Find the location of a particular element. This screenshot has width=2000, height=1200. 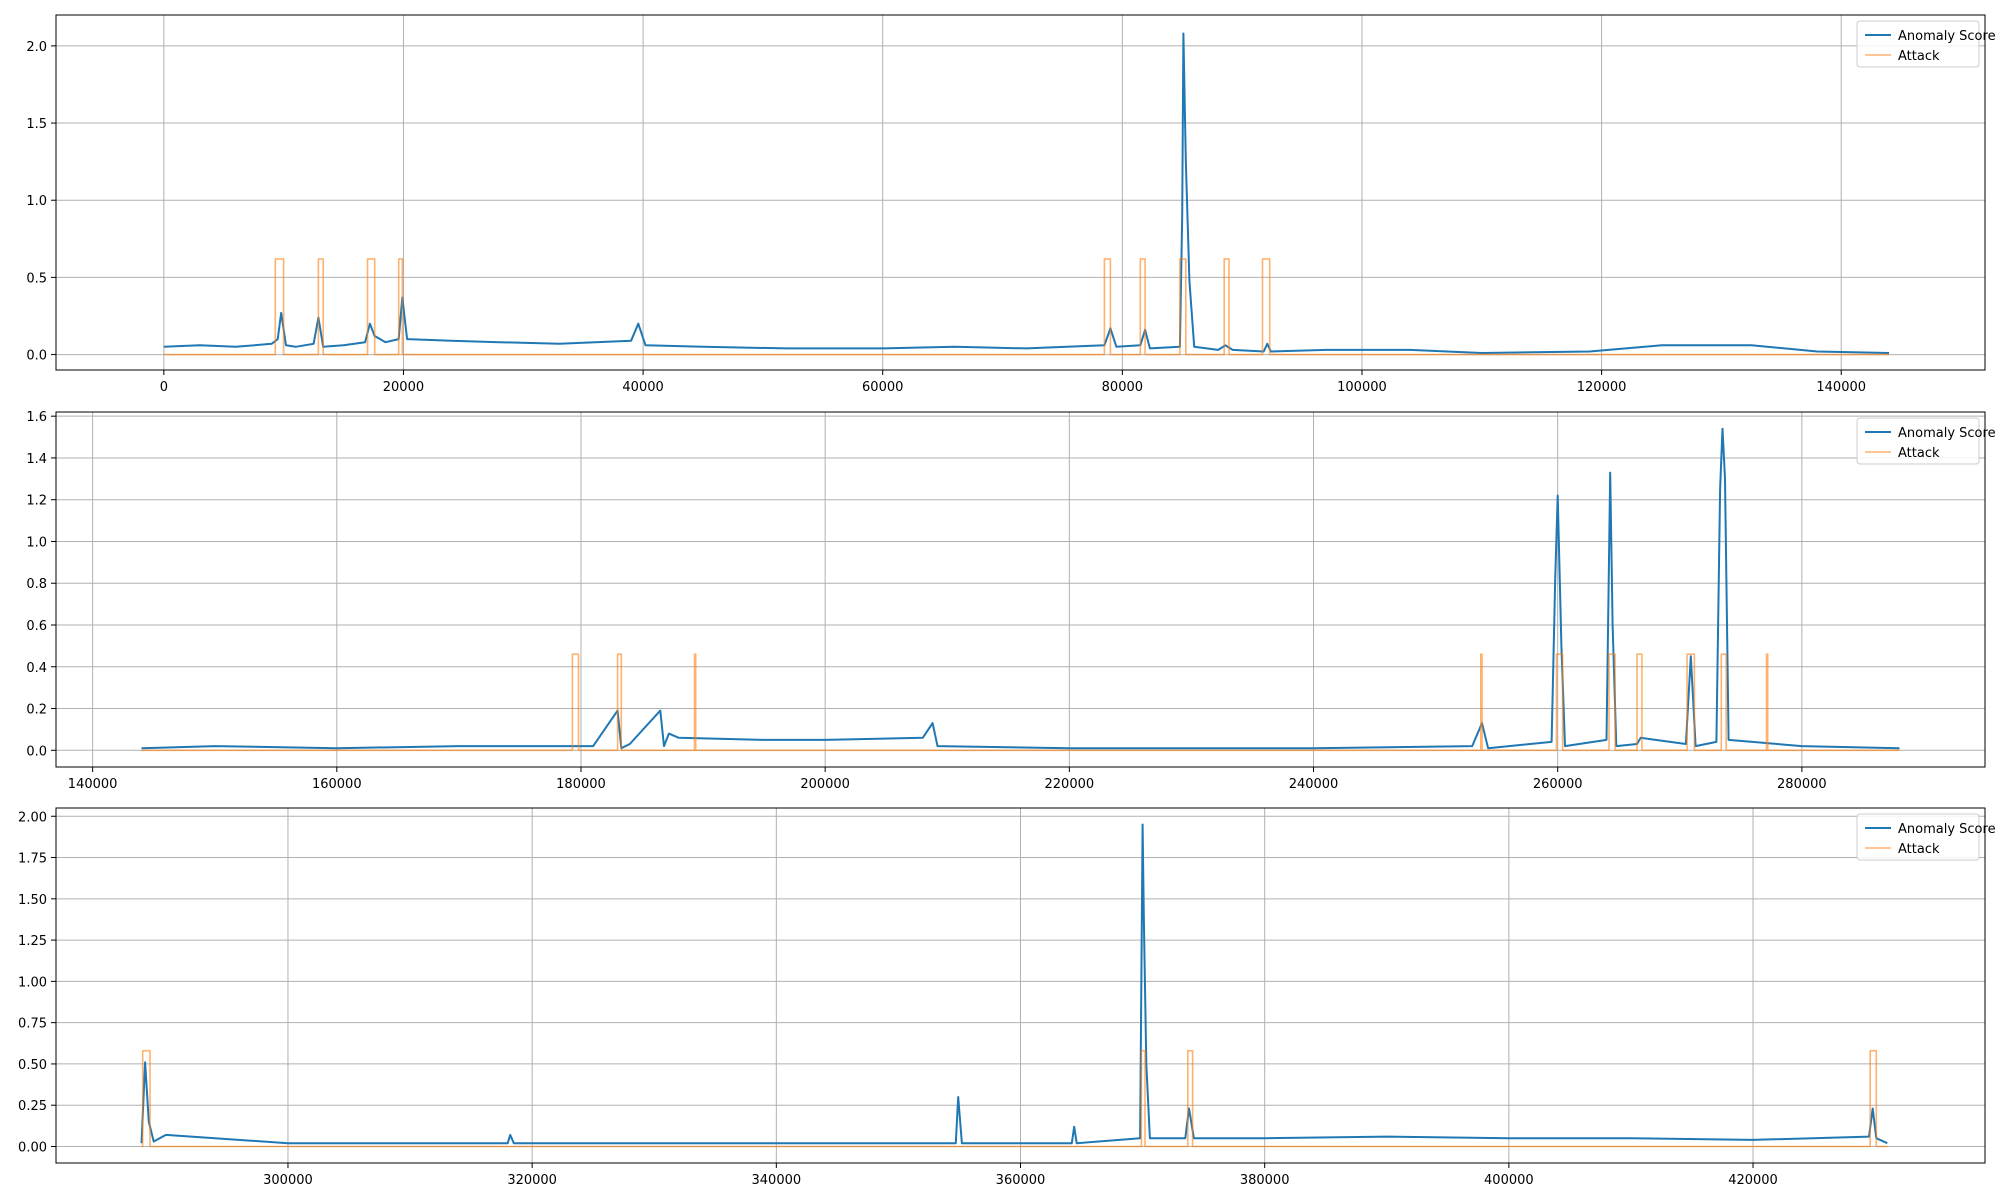

x-tick-label: 160000 is located at coordinates (337, 784).